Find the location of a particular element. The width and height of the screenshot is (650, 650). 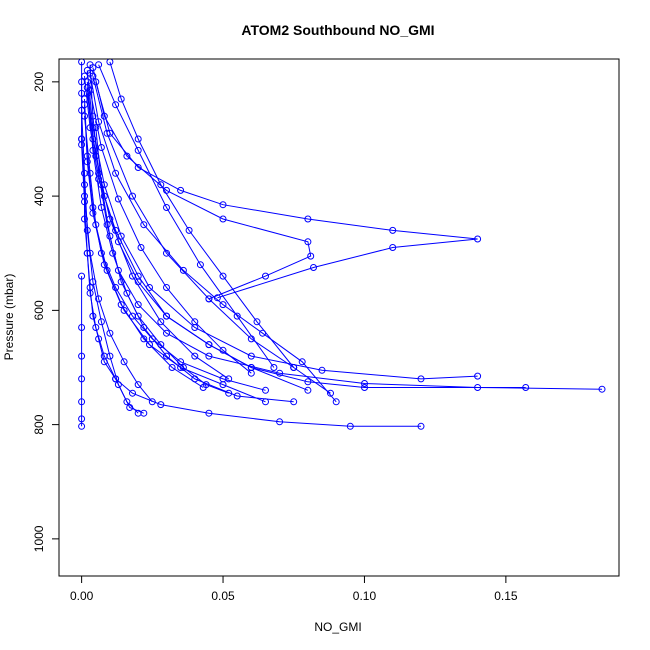

y-tick-label: 400 is located at coordinates (39, 196).